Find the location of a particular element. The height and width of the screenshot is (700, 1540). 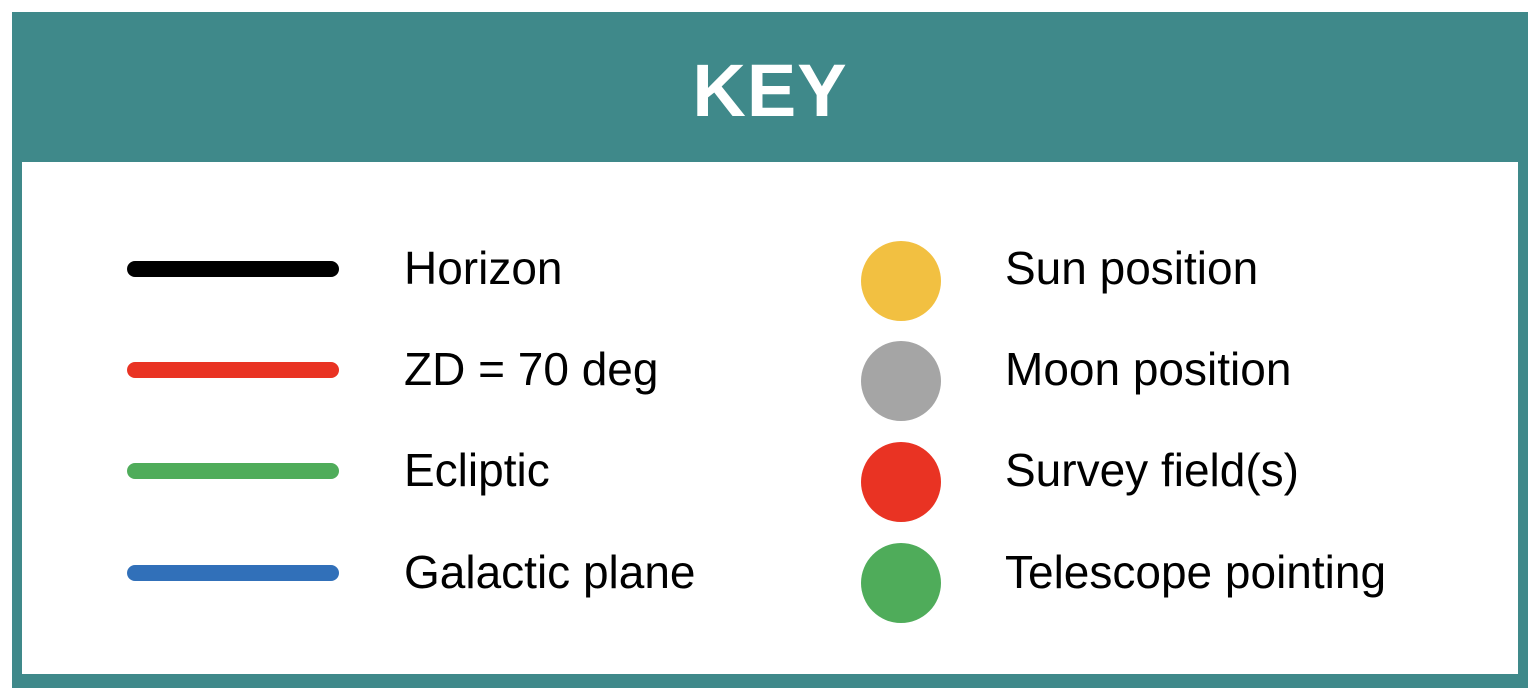

ecliptic-line-swatch is located at coordinates (233, 471).